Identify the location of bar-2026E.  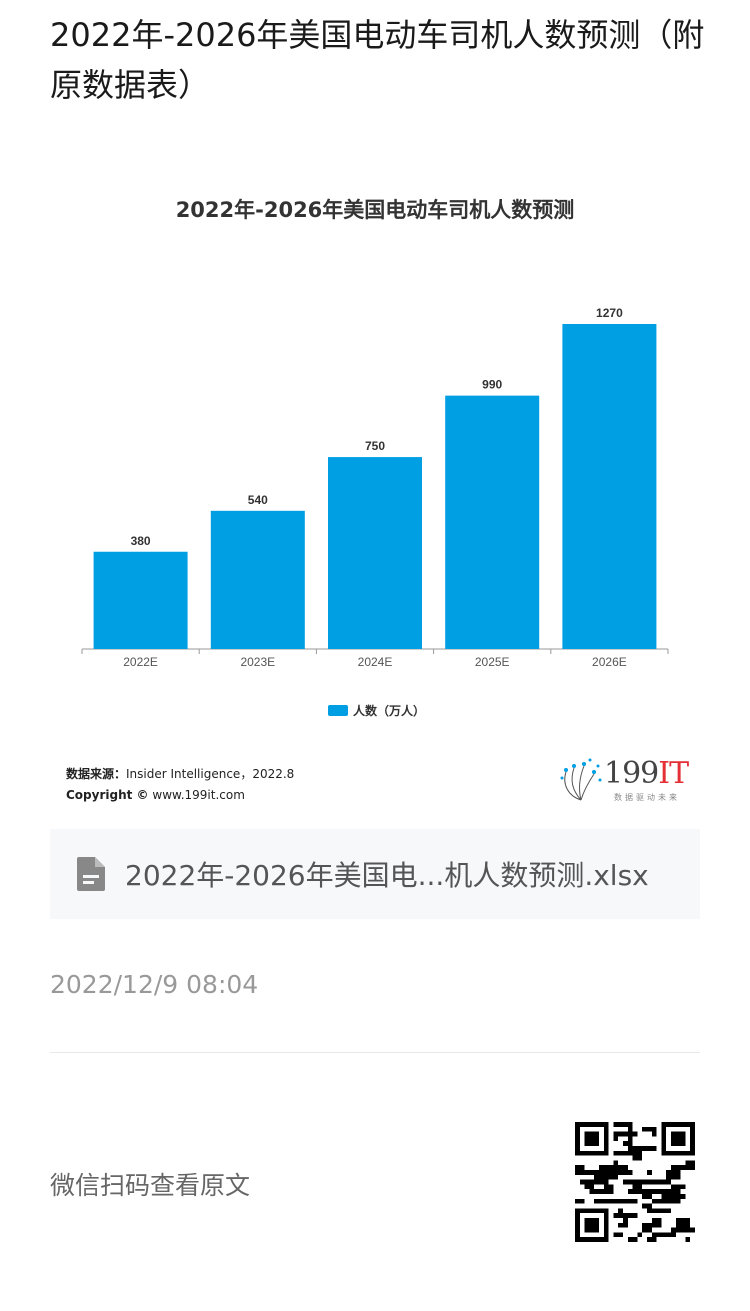
(609, 486).